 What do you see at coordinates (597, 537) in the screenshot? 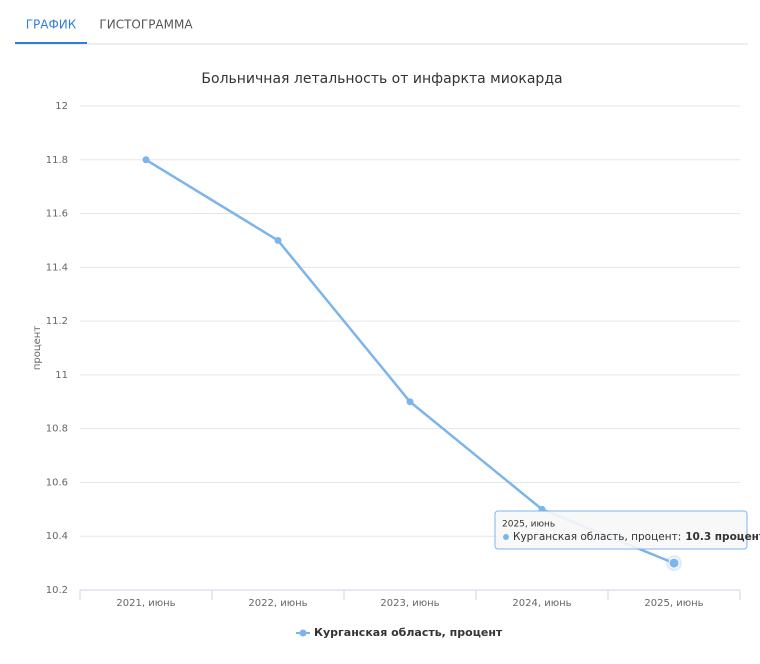
I see `tooltip-series-name: Курганская область, процент:` at bounding box center [597, 537].